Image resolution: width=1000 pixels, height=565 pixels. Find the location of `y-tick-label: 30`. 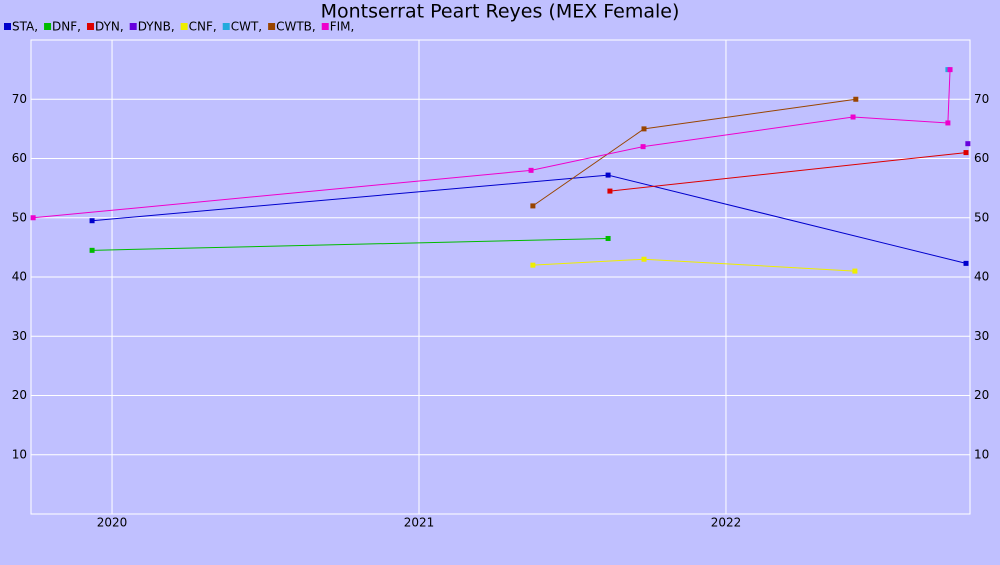

y-tick-label: 30 is located at coordinates (19, 336).